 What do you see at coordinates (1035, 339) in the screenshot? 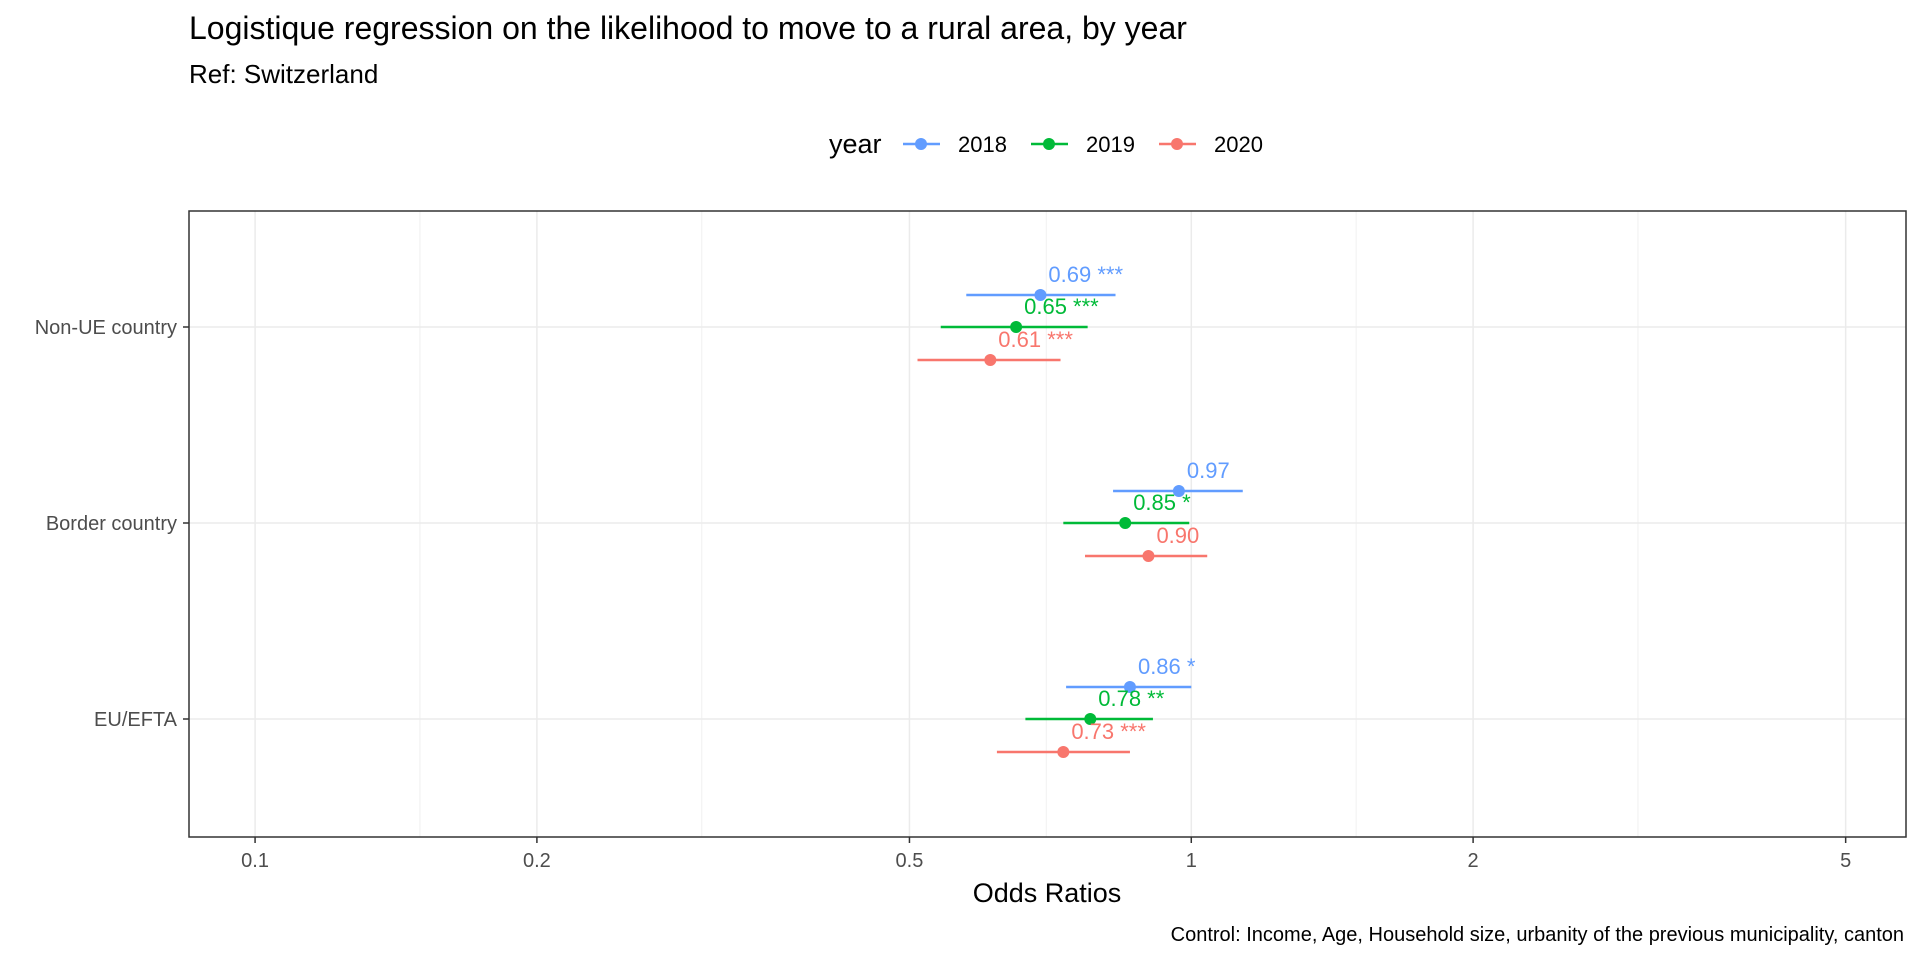
I see `data-label: 0.61 ***` at bounding box center [1035, 339].